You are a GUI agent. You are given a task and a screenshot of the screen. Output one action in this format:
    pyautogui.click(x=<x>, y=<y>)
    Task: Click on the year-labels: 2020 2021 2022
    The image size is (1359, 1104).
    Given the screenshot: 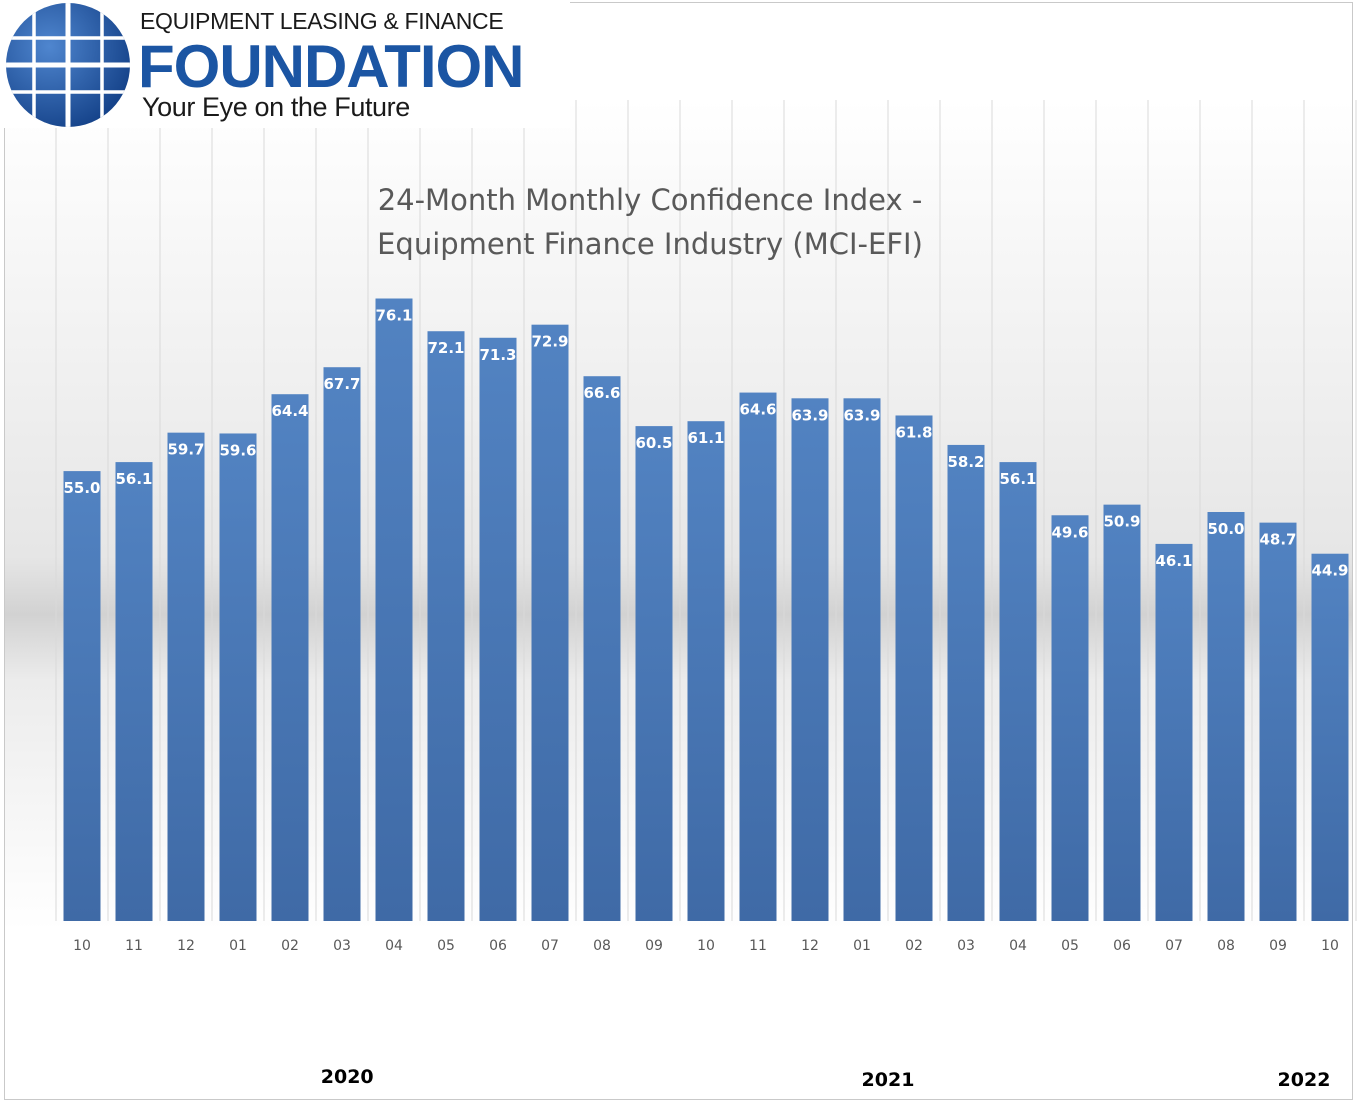 What is the action you would take?
    pyautogui.click(x=826, y=1078)
    